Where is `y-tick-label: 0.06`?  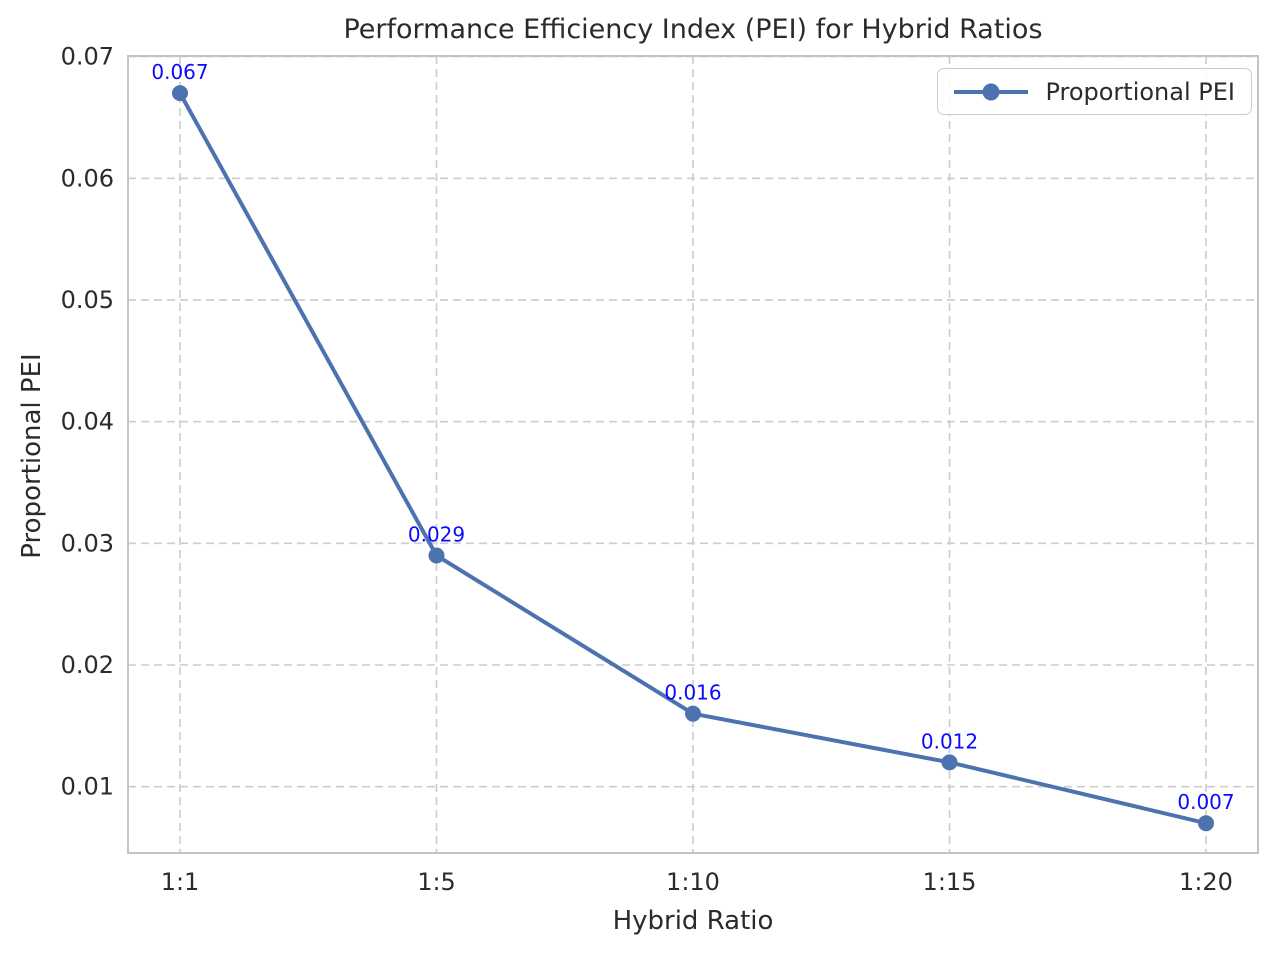
y-tick-label: 0.06 is located at coordinates (87, 178).